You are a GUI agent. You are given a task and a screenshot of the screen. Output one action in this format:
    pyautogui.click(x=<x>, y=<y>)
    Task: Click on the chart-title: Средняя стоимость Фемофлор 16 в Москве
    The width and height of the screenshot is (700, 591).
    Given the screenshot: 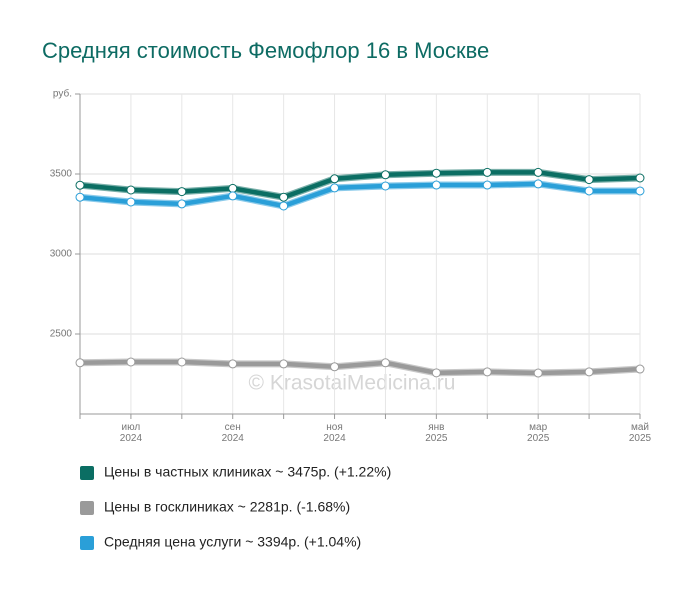 What is the action you would take?
    pyautogui.click(x=265, y=50)
    